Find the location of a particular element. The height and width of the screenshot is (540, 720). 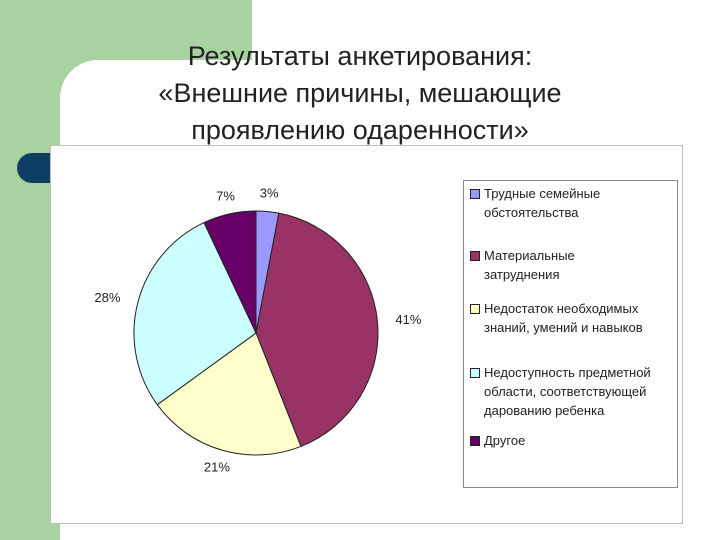

legend-label-line: обстоятельства is located at coordinates (531, 212).